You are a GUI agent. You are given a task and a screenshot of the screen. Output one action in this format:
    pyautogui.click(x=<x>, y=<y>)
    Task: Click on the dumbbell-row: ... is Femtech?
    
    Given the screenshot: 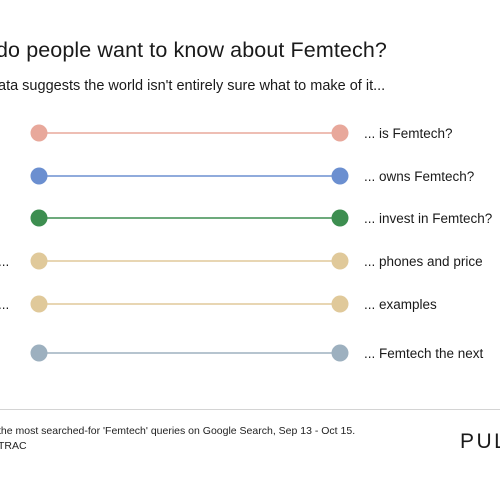 What is the action you would take?
    pyautogui.click(x=241, y=133)
    